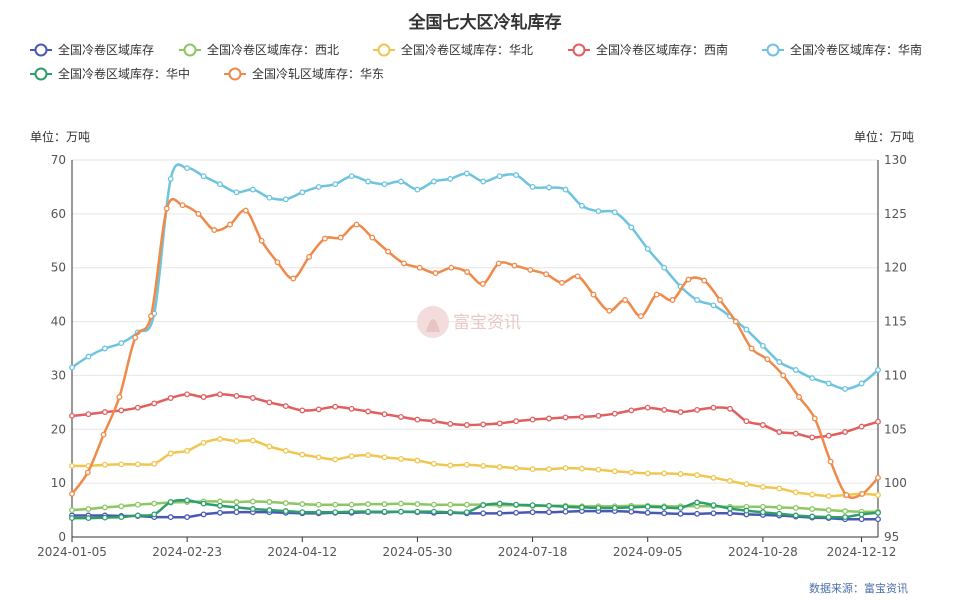 The width and height of the screenshot is (971, 600). Describe the element at coordinates (891, 537) in the screenshot. I see `y-right-tick-label: 95` at that location.